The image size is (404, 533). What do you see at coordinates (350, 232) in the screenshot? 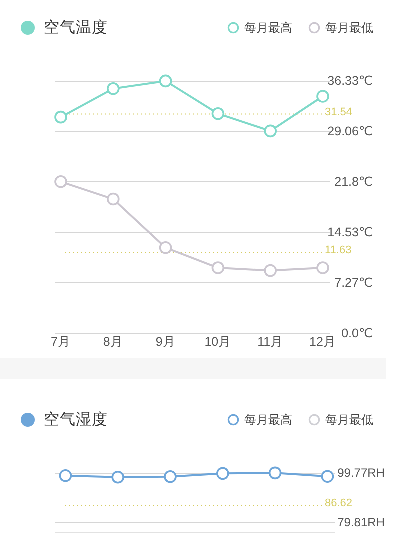
I see `y-tick-label: 14.53℃` at bounding box center [350, 232].